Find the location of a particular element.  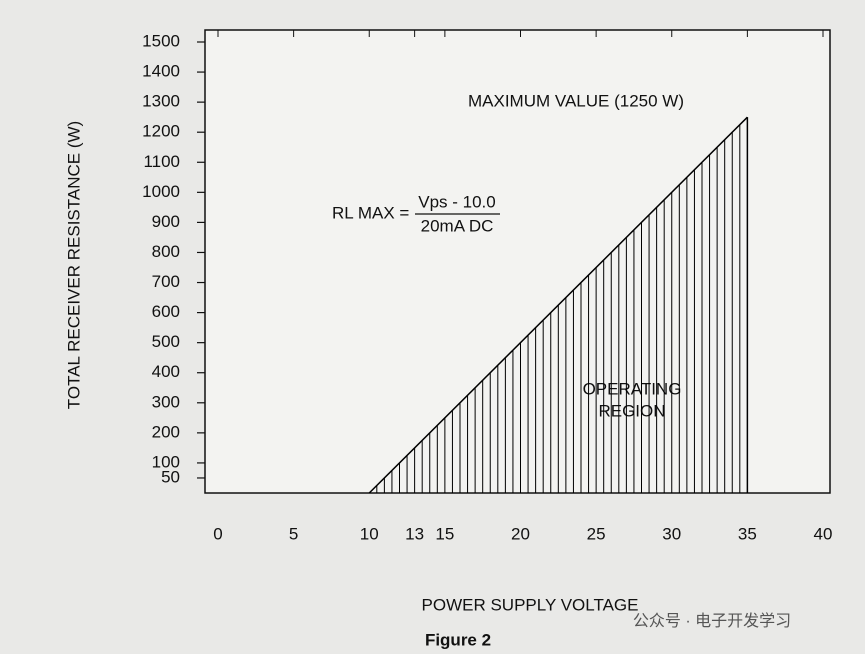

y-axis-label: TOTAL RECEIVER RESISTANCE (W) is located at coordinates (73, 265).